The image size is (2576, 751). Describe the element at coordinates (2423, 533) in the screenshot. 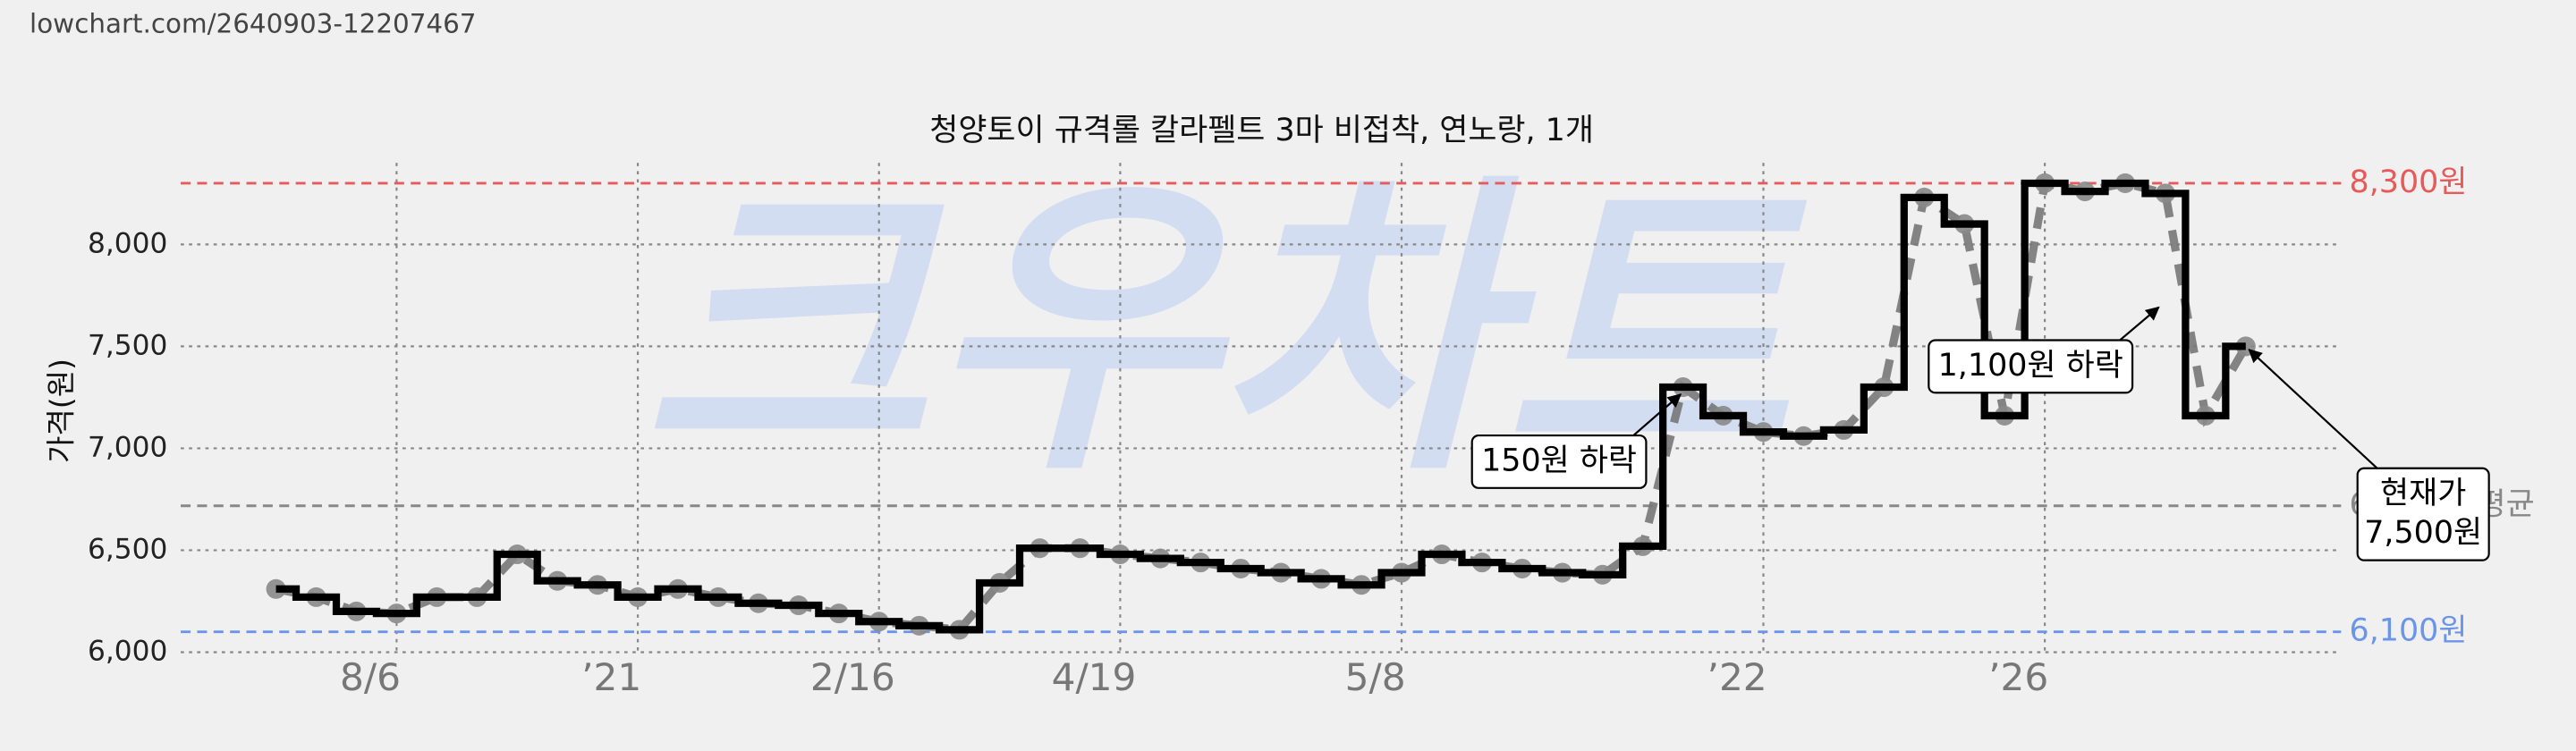

I see `annotation-text: 7,500원` at that location.